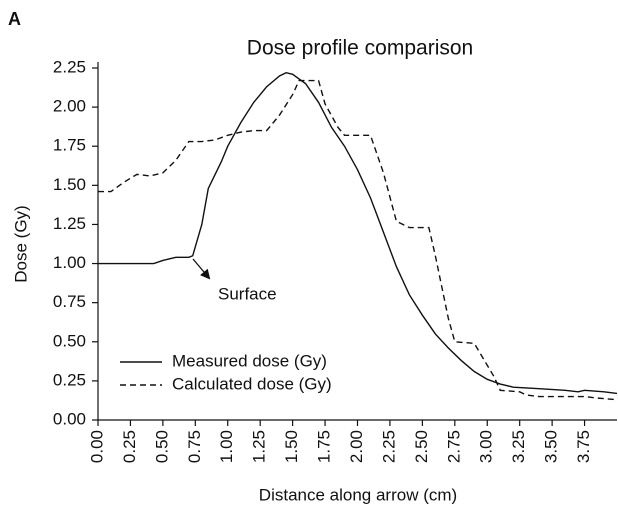  Describe the element at coordinates (69, 418) in the screenshot. I see `y-tick-label: 0.00` at that location.